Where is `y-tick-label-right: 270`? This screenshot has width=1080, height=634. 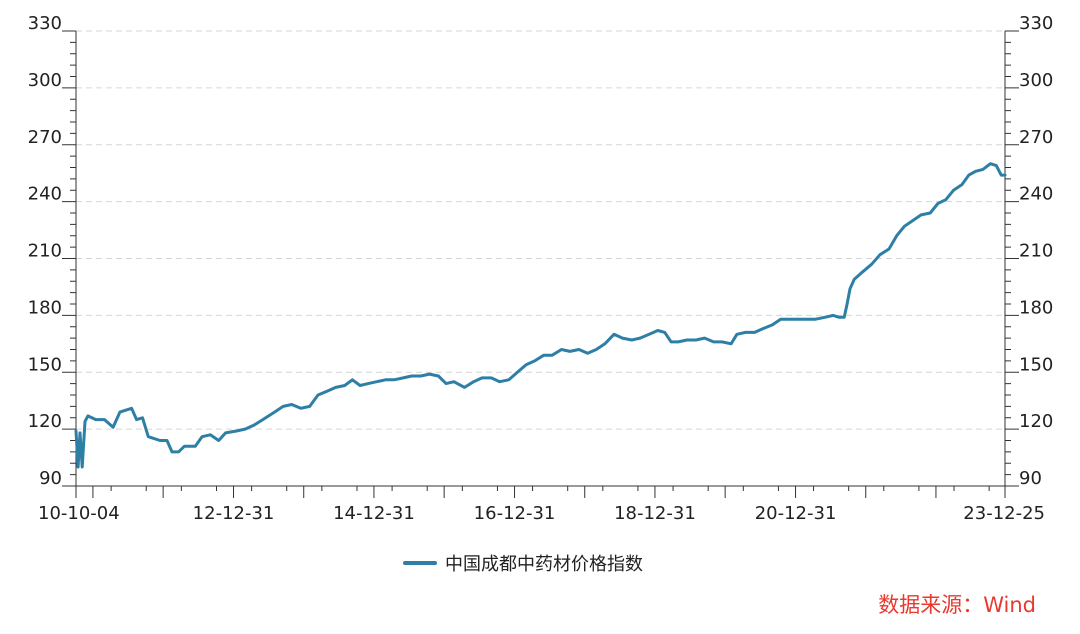
y-tick-label-right: 270 is located at coordinates (1036, 137).